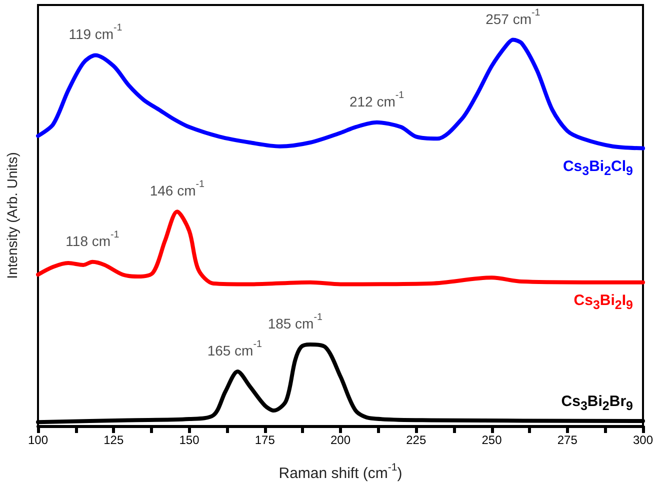 The height and width of the screenshot is (492, 661). Describe the element at coordinates (597, 169) in the screenshot. I see `series-label: Cs$_{3}$Bi$_{2}$Cl$_{9}$` at that location.